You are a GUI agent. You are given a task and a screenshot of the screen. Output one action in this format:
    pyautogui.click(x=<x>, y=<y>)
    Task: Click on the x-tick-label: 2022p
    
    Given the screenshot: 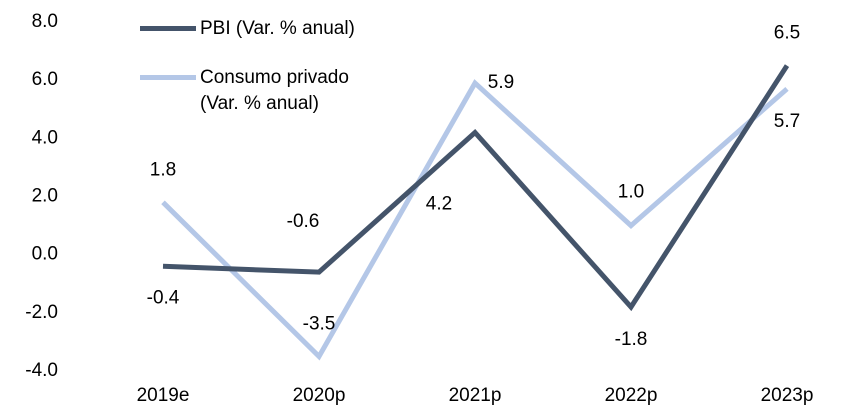 What is the action you would take?
    pyautogui.click(x=631, y=395)
    